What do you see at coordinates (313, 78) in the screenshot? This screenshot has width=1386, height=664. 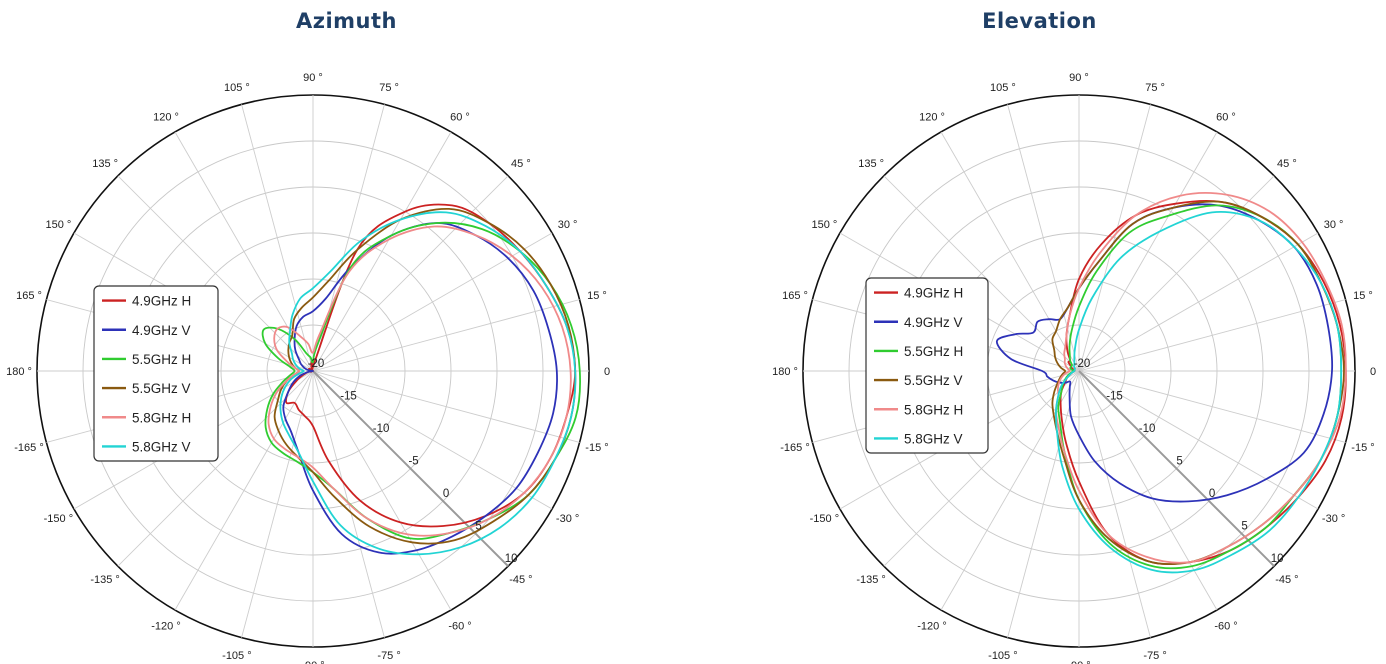 I see `angle-tick-label: 90 °` at bounding box center [313, 78].